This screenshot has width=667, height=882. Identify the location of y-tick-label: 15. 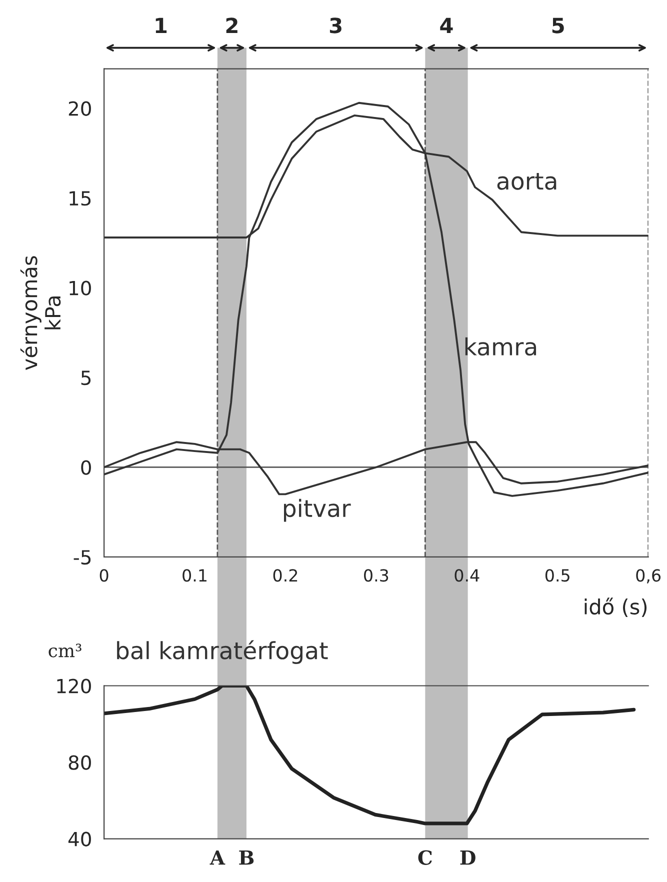
(80, 198).